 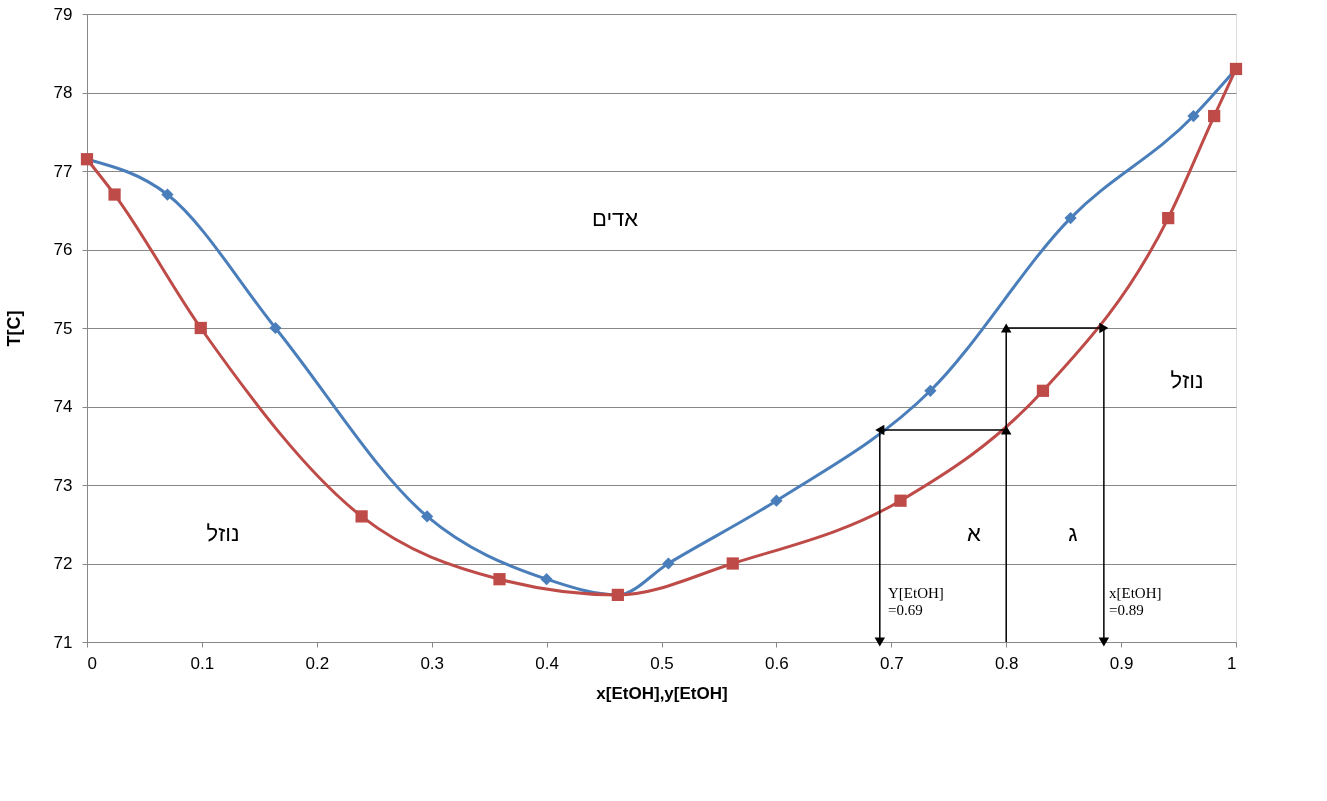 I want to click on x-tick-label: 0.2, so click(x=317, y=663).